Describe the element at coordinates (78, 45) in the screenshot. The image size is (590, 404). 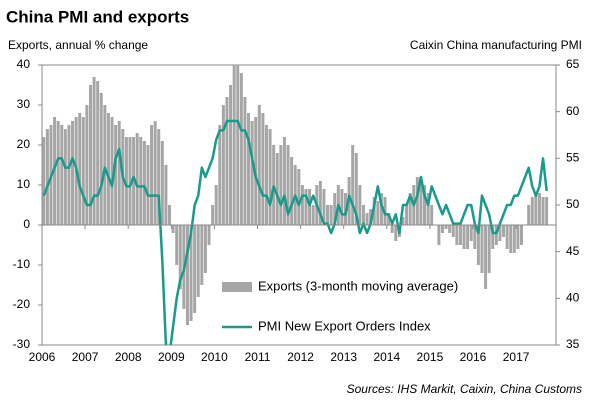
I see `y-axis-title: Exports, annual % change` at that location.